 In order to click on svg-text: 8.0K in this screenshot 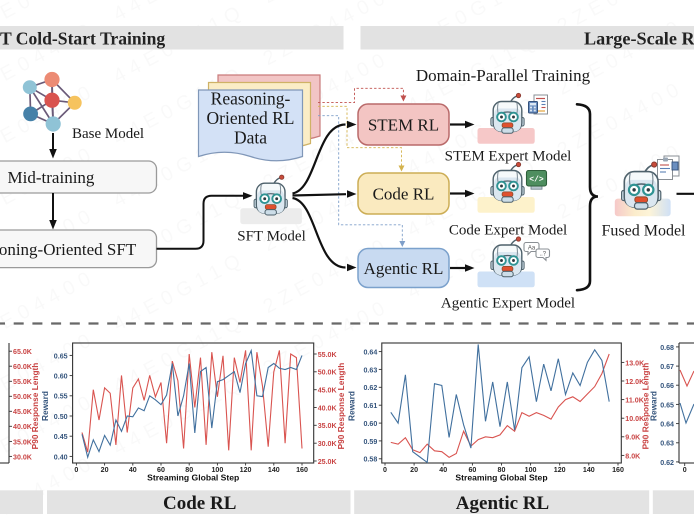, I will do `click(633, 456)`.